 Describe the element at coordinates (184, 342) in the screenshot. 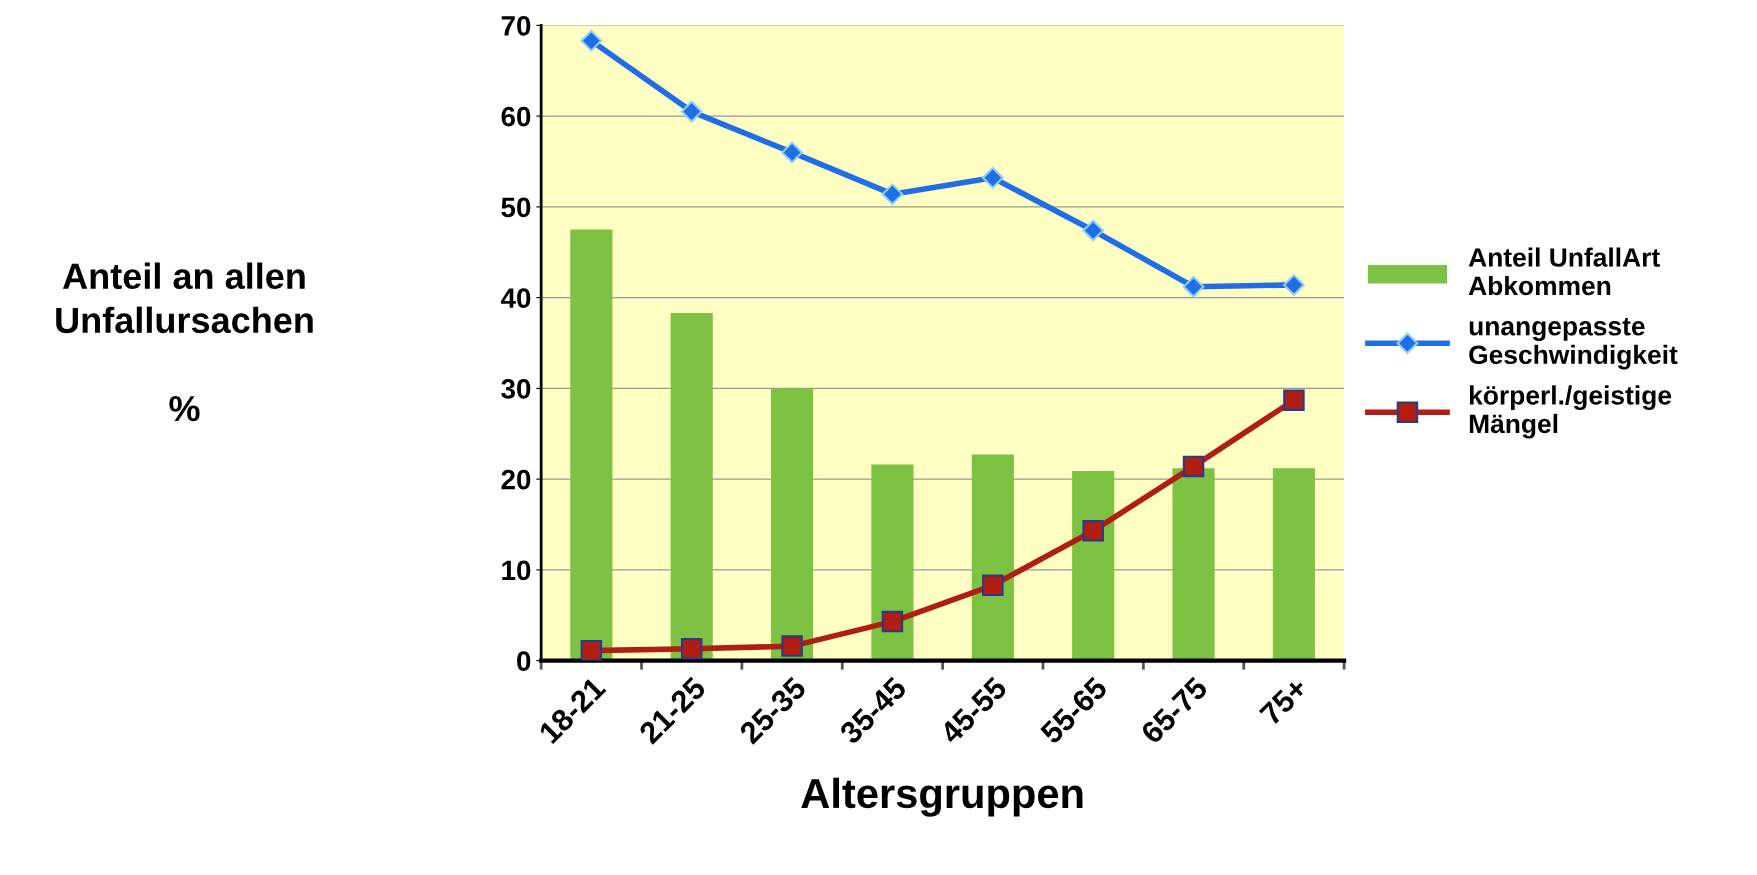

I see `text: Anteil an allen Unfallursachen %` at that location.